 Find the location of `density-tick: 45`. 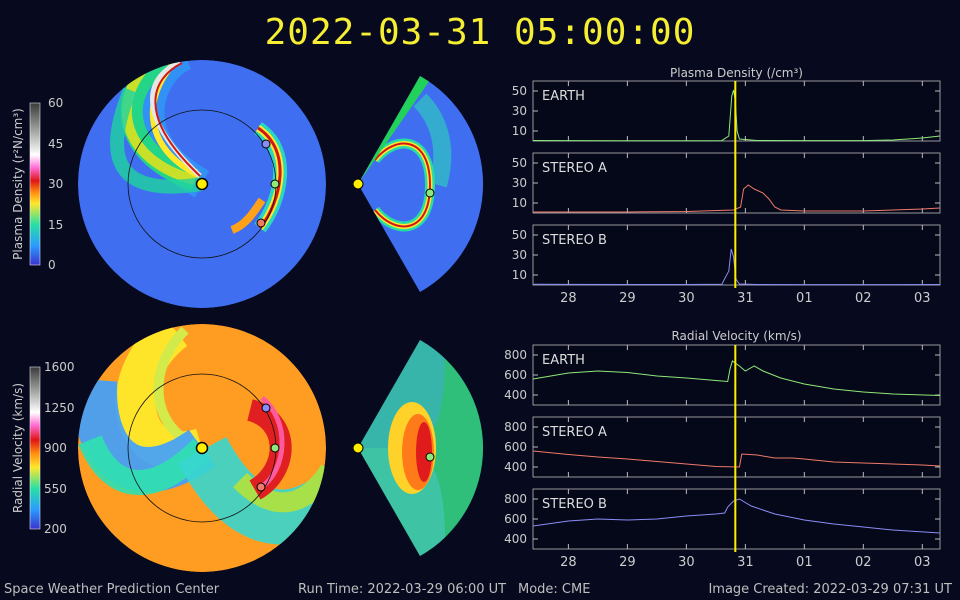

density-tick: 45 is located at coordinates (55, 144).